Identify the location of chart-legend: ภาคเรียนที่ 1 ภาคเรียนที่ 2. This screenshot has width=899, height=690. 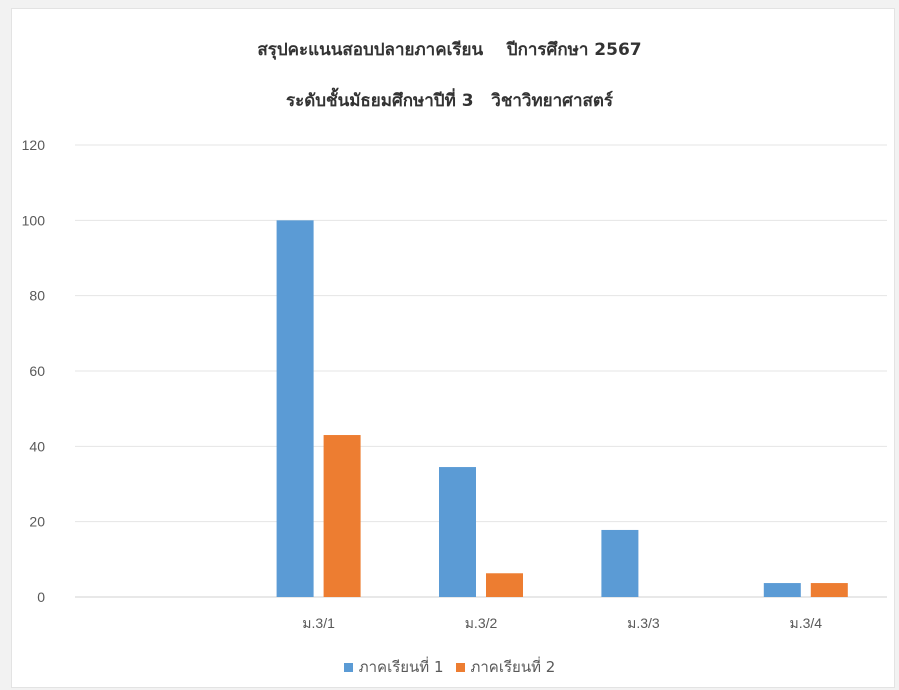
(449, 667).